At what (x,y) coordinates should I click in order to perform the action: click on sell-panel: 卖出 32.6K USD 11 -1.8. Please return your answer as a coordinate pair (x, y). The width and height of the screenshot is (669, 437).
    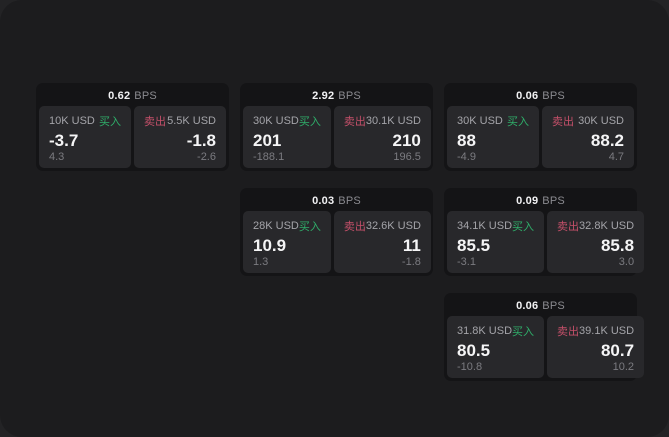
    Looking at the image, I should click on (382, 242).